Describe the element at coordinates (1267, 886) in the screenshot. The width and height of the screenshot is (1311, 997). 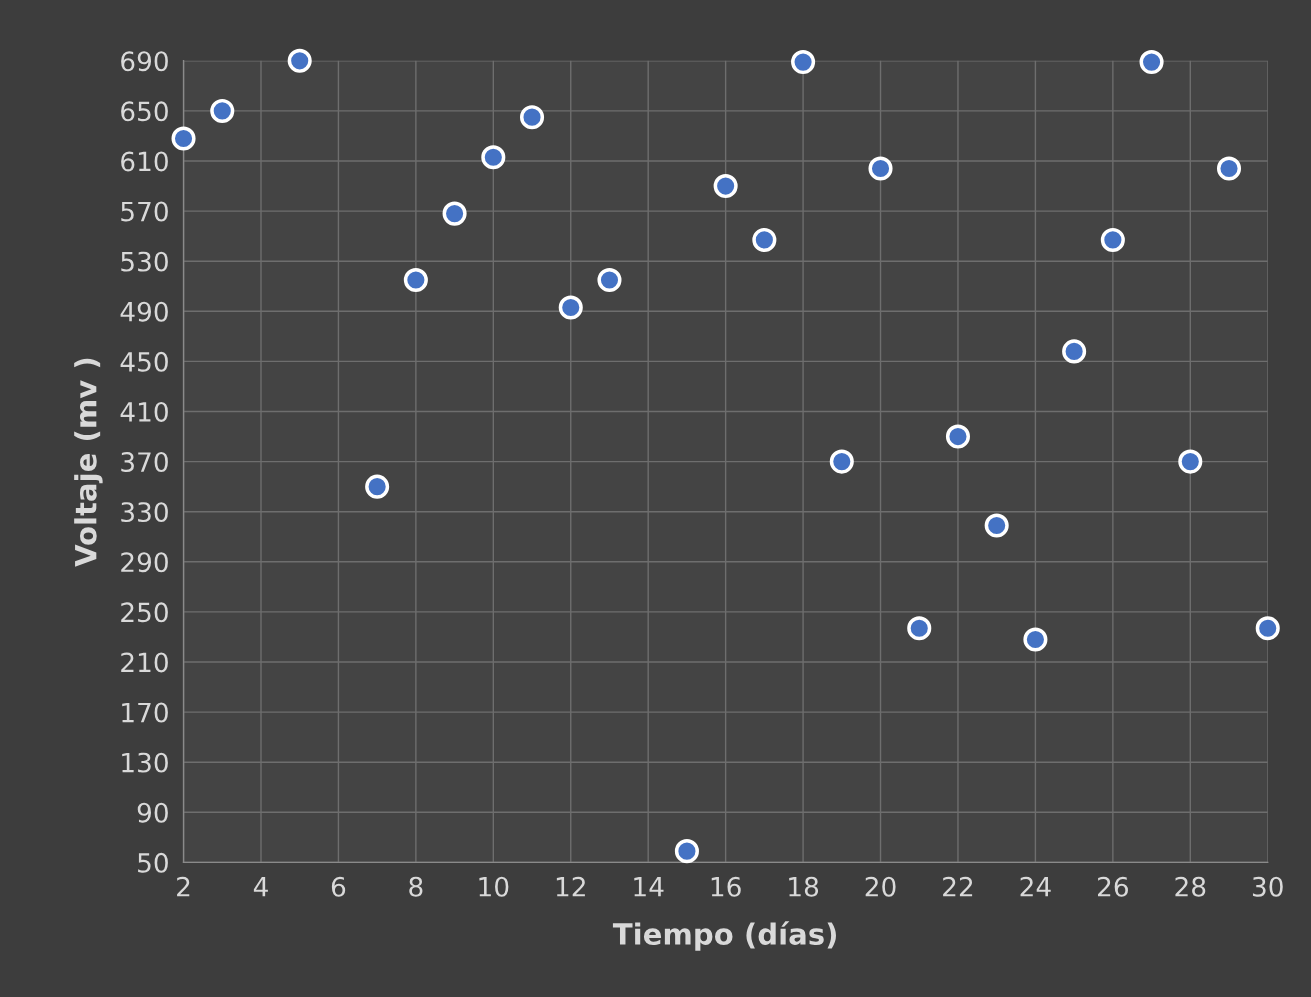
I see `x-tick-label: 30` at that location.